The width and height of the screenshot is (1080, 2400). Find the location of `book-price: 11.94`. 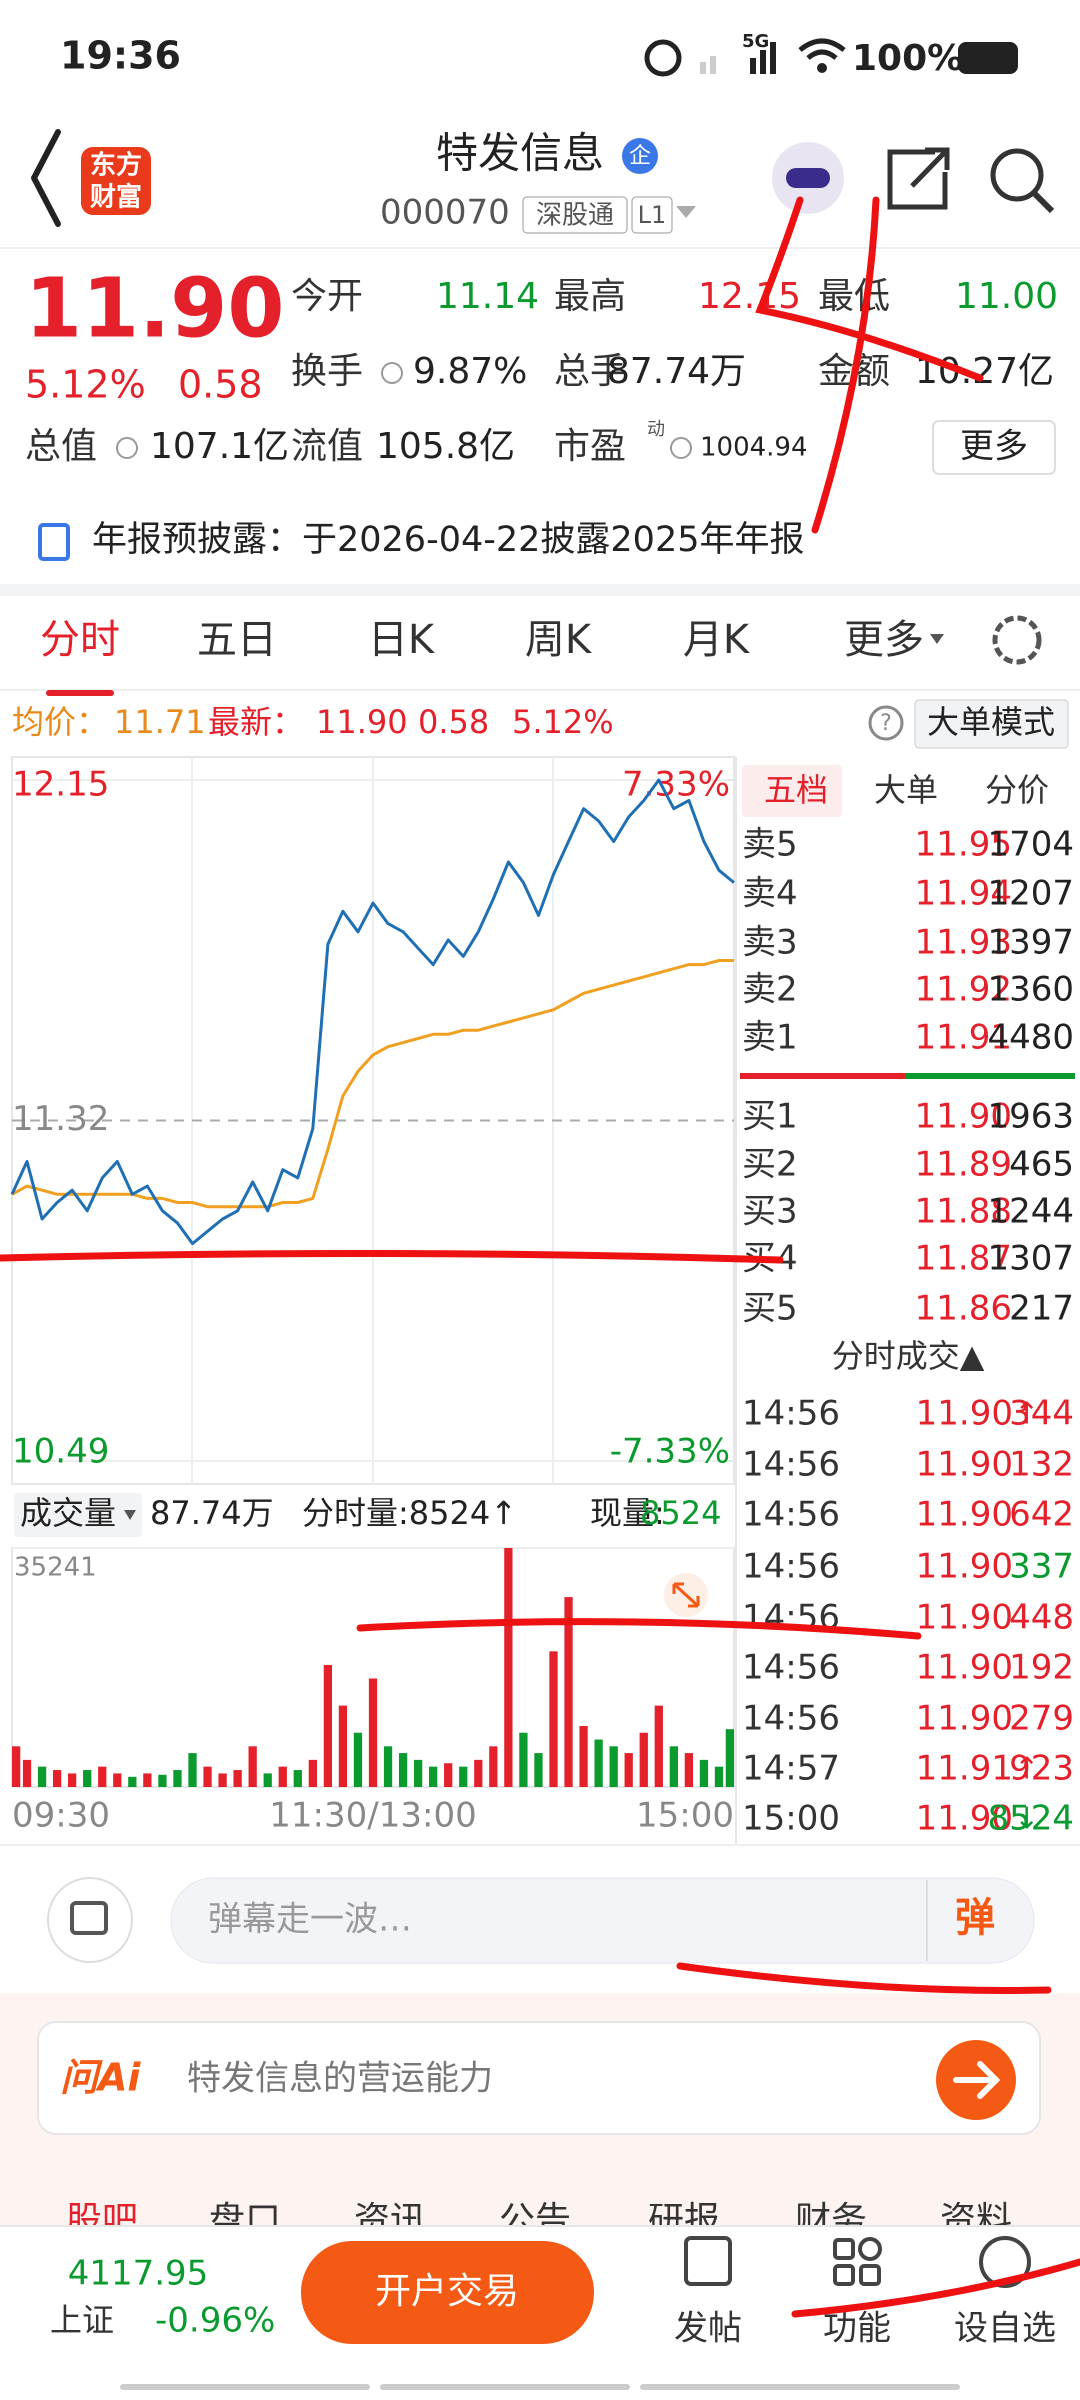

book-price: 11.94 is located at coordinates (963, 894).